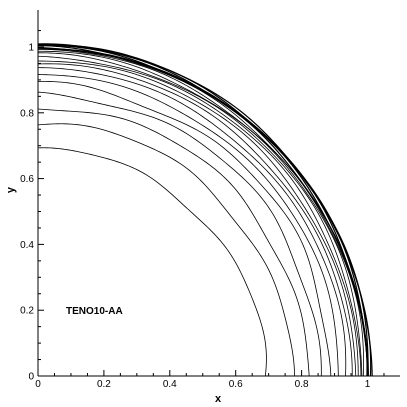 This screenshot has width=407, height=407. Describe the element at coordinates (236, 384) in the screenshot. I see `x-tick-label: 0.6` at that location.